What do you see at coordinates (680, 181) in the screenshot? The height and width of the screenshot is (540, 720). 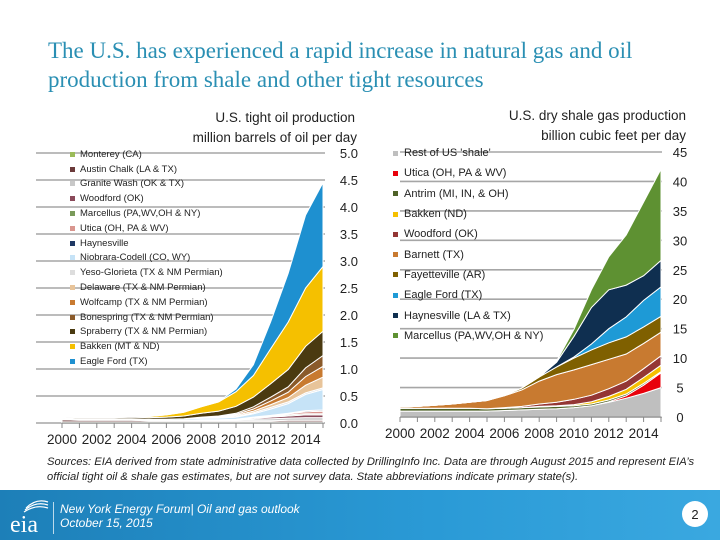 I see `y-tick-label: 40` at bounding box center [680, 181].